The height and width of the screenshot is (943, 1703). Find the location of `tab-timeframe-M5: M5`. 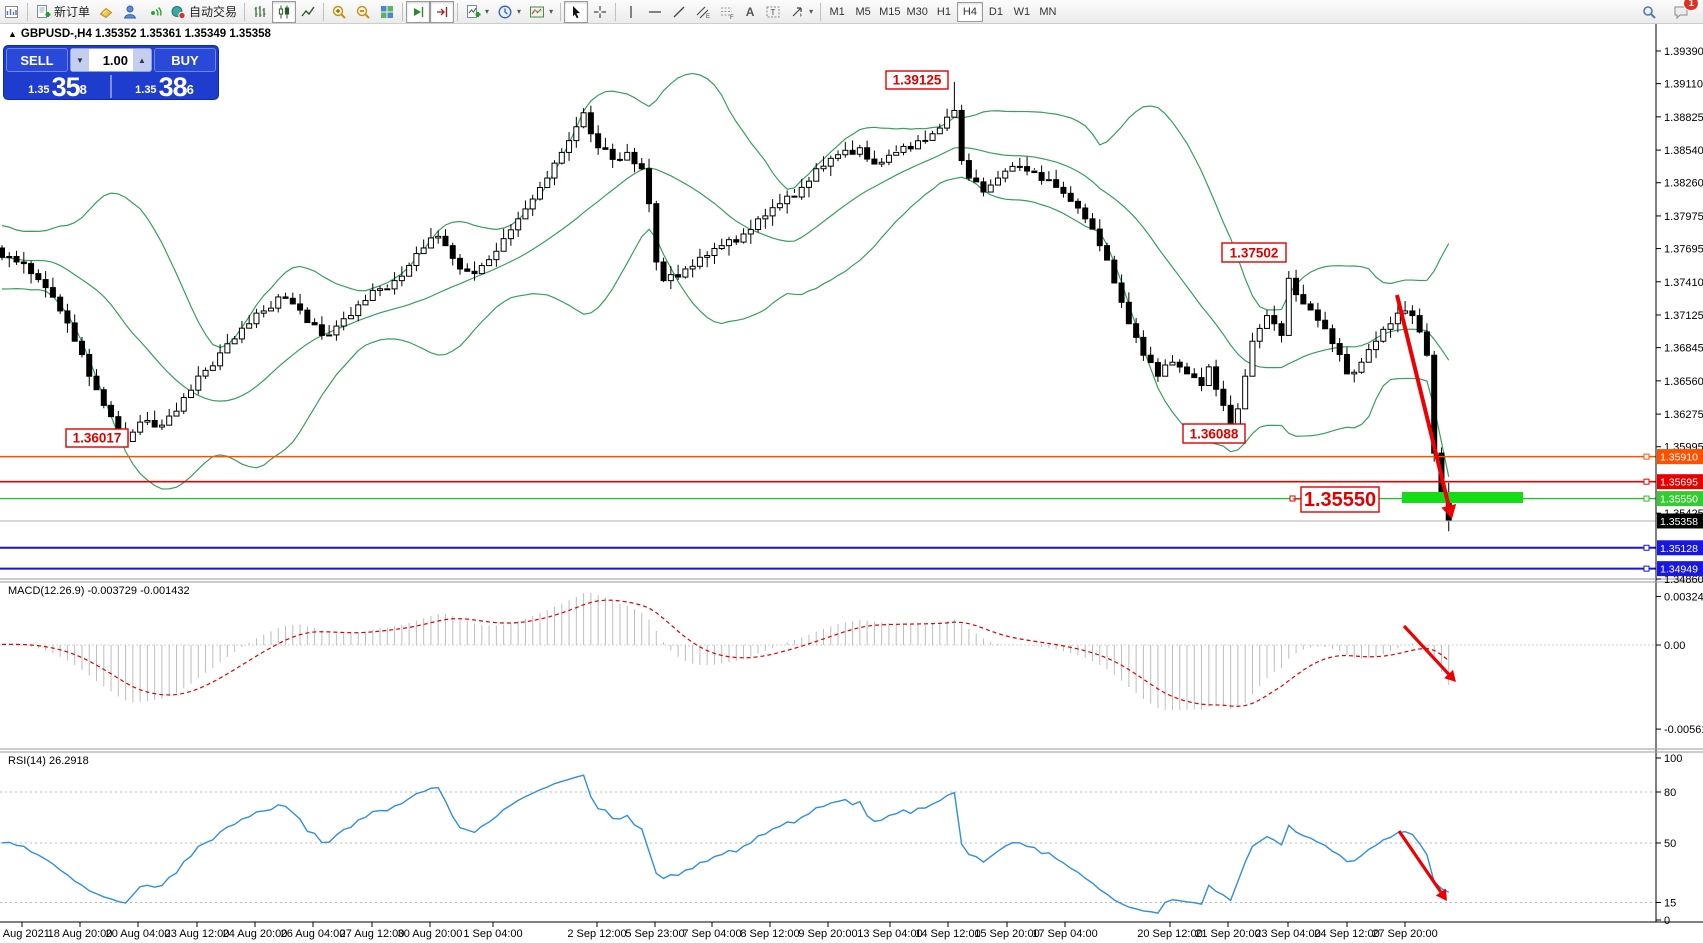

tab-timeframe-M5: M5 is located at coordinates (863, 11).